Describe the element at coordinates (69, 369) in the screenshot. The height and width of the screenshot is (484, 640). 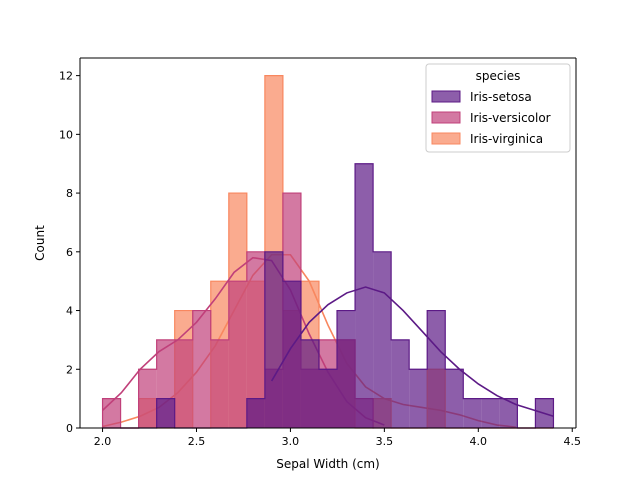
I see `y-tick-label-1: 2` at that location.